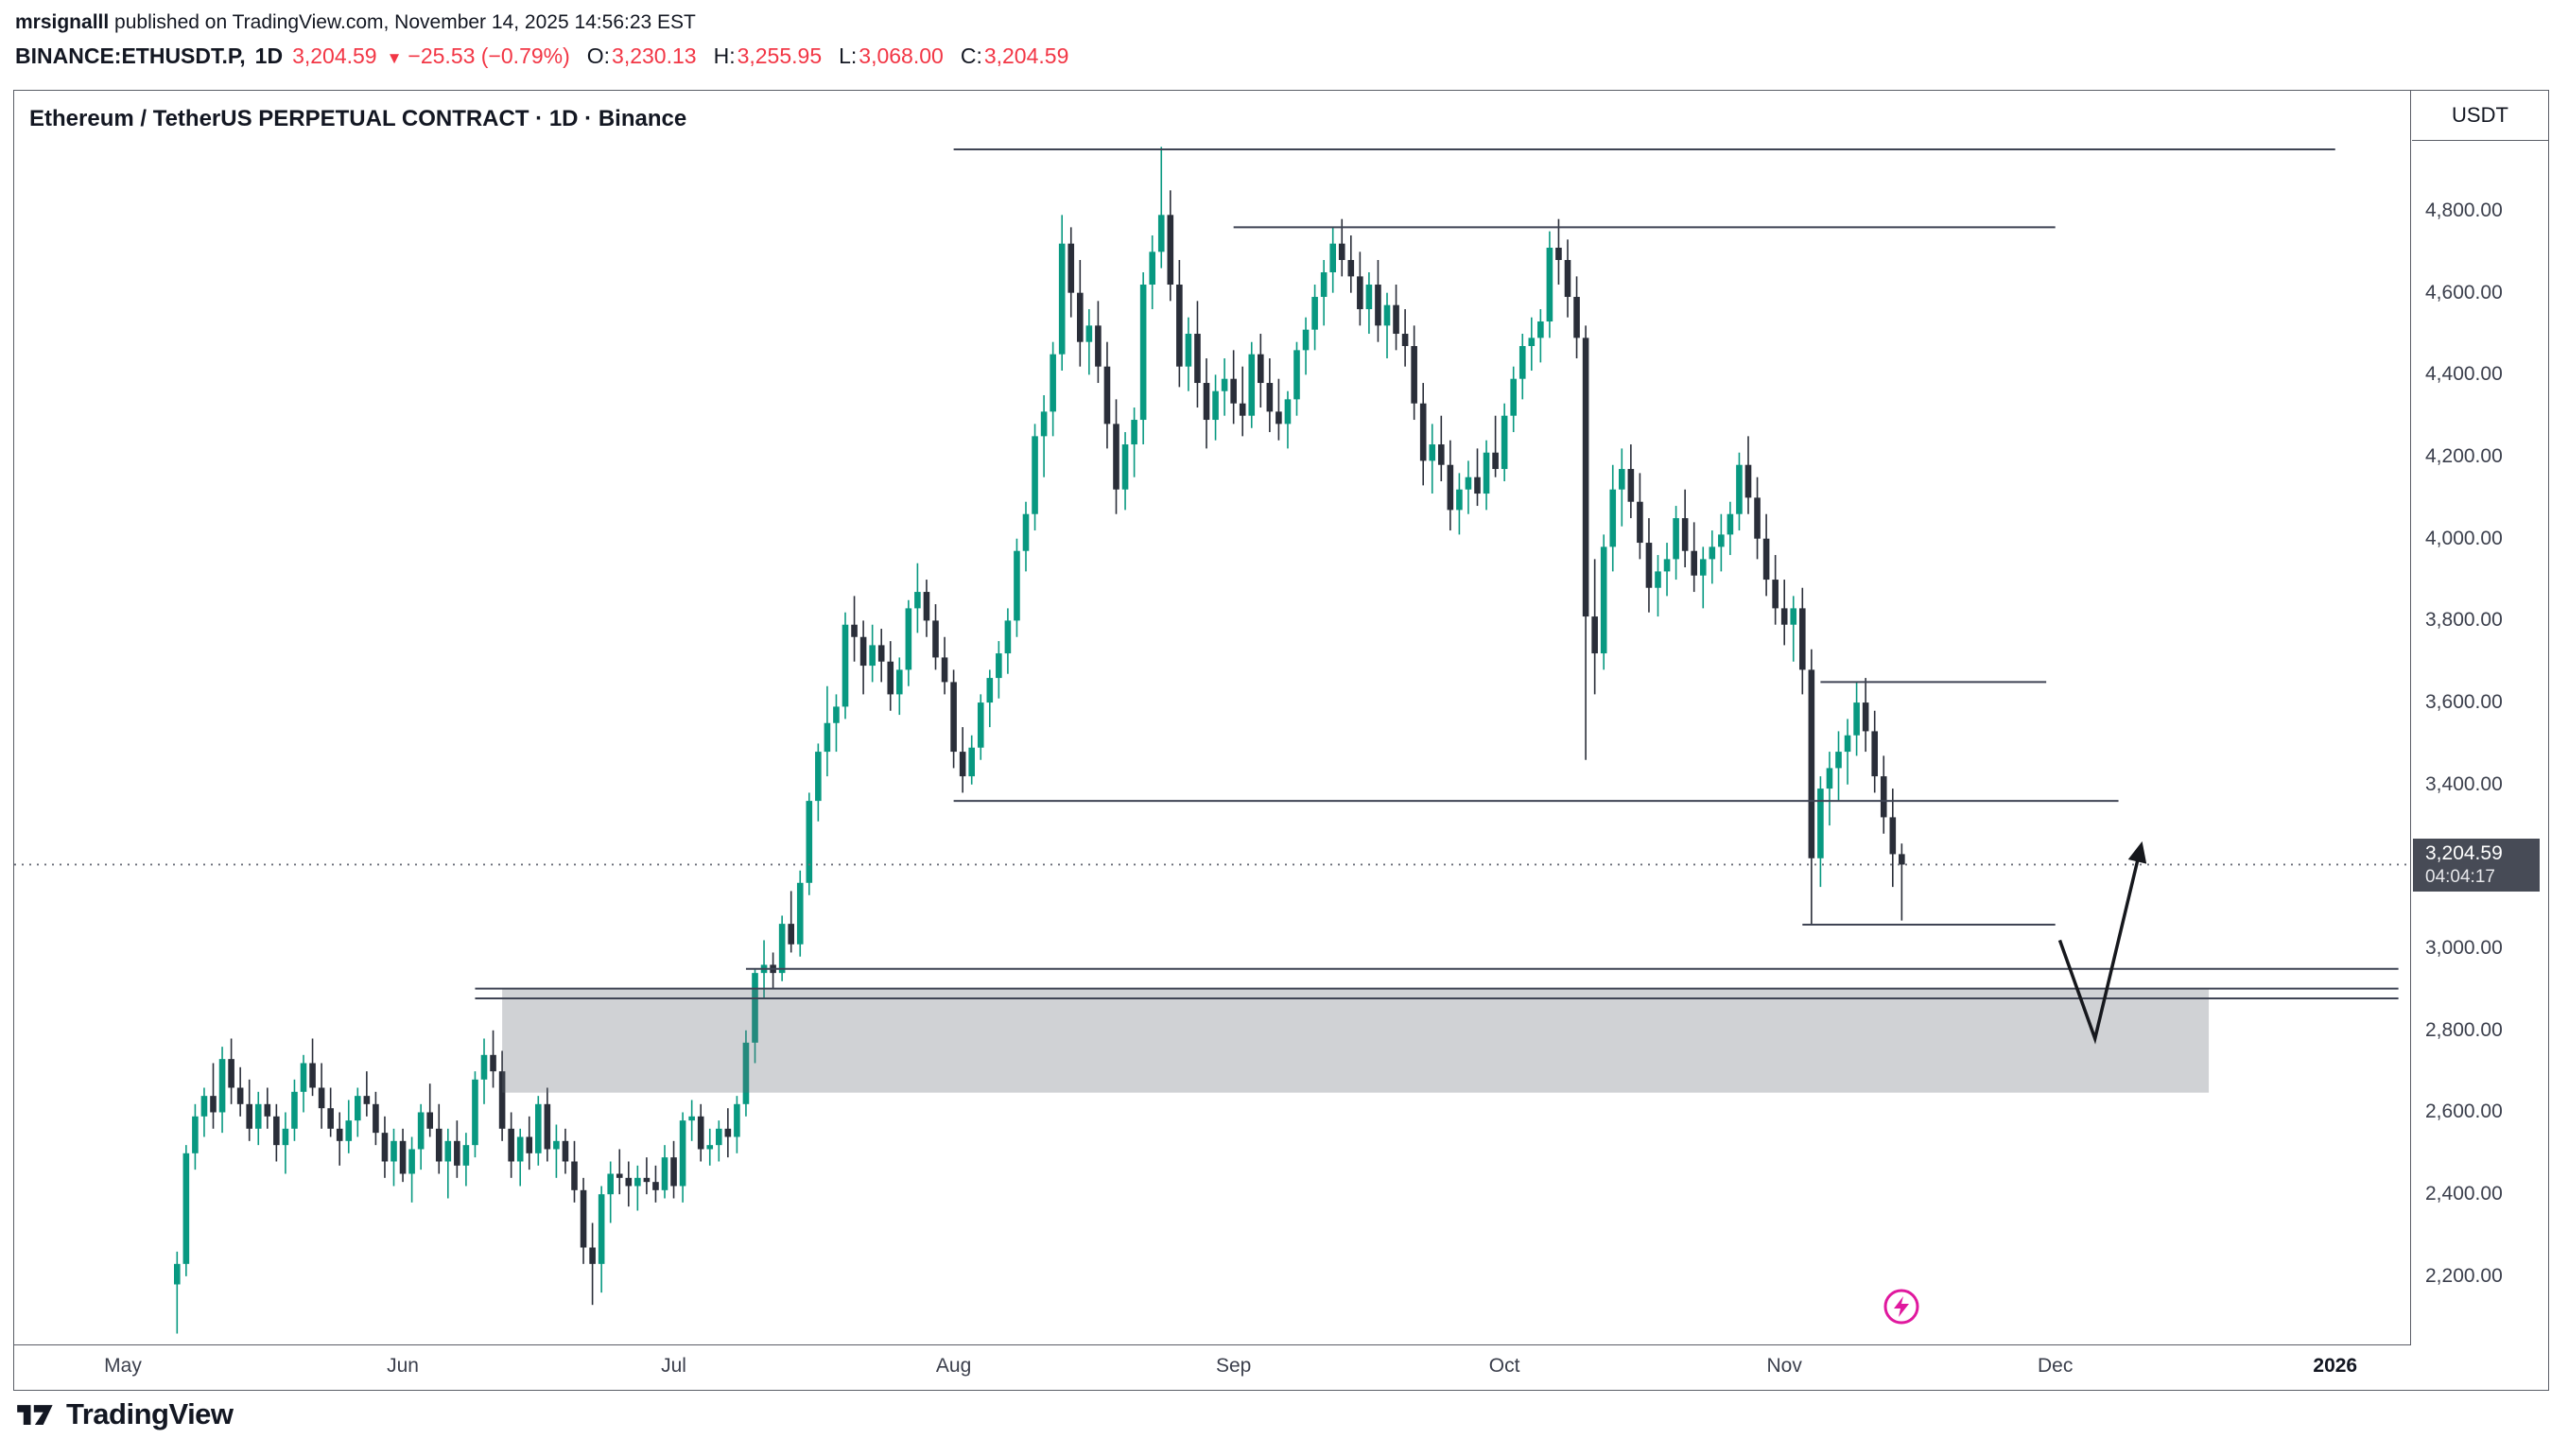 This screenshot has width=2551, height=1456. Describe the element at coordinates (654, 55) in the screenshot. I see `open-value: 3,230.13` at that location.